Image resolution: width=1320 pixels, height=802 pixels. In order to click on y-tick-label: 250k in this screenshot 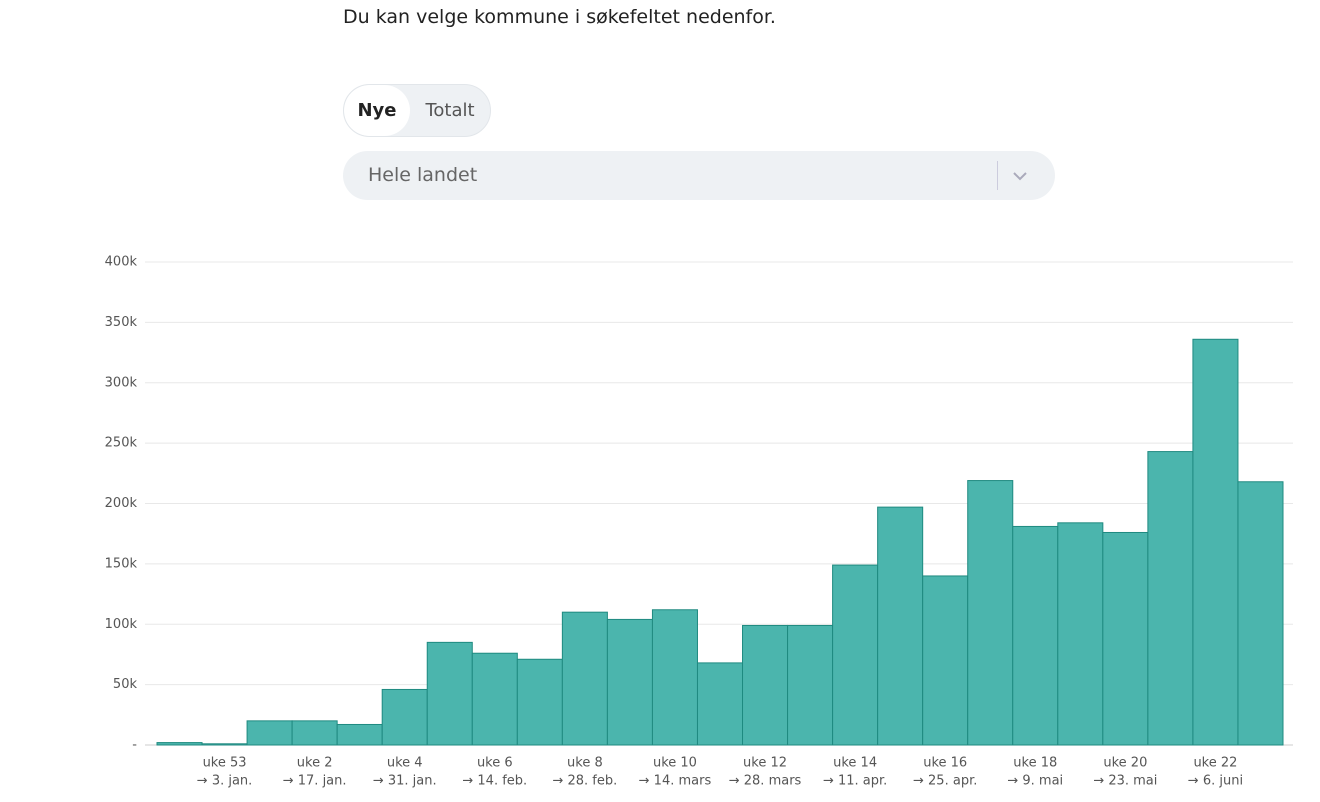, I will do `click(121, 443)`.